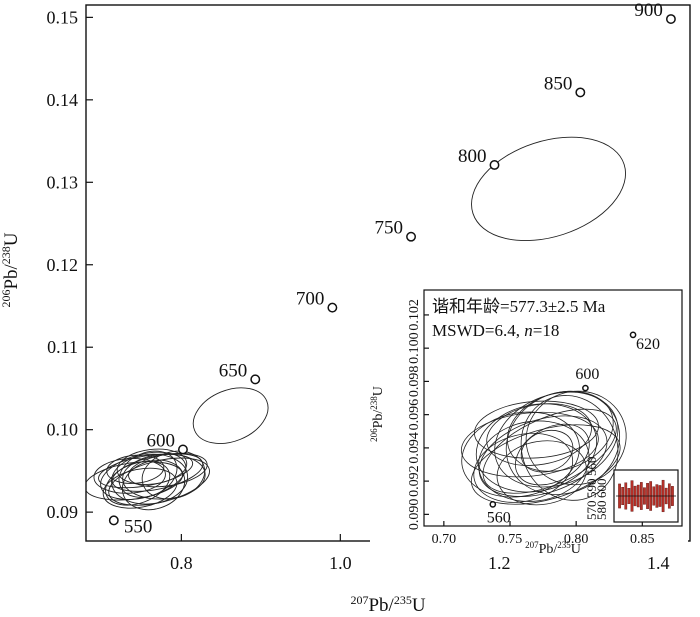 This screenshot has width=700, height=617. What do you see at coordinates (558, 83) in the screenshot?
I see `main-age-label-850: 850` at bounding box center [558, 83].